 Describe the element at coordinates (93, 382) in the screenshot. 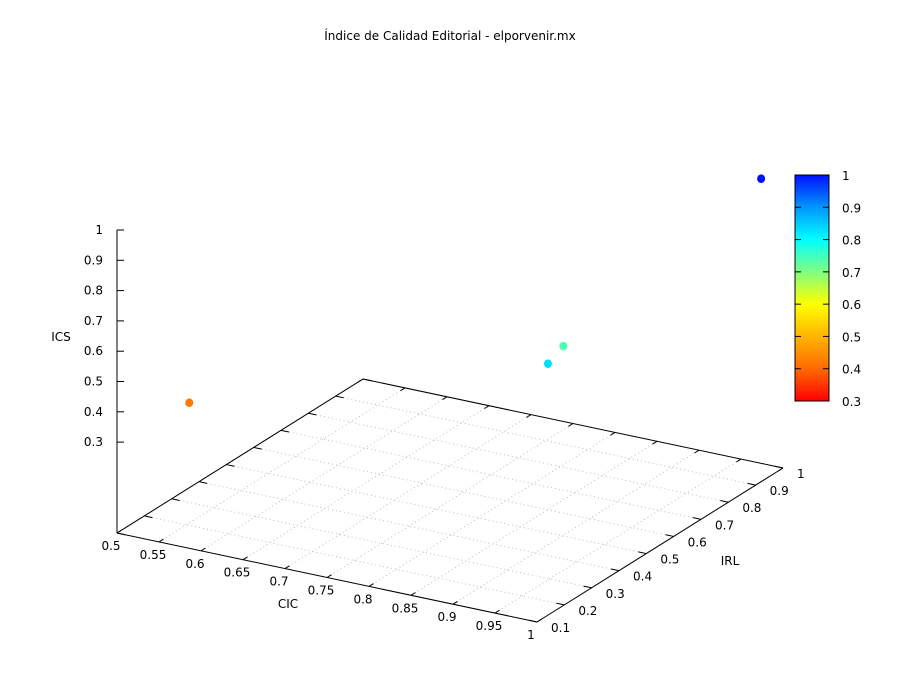

I see `z-tick-label: 0.5` at that location.